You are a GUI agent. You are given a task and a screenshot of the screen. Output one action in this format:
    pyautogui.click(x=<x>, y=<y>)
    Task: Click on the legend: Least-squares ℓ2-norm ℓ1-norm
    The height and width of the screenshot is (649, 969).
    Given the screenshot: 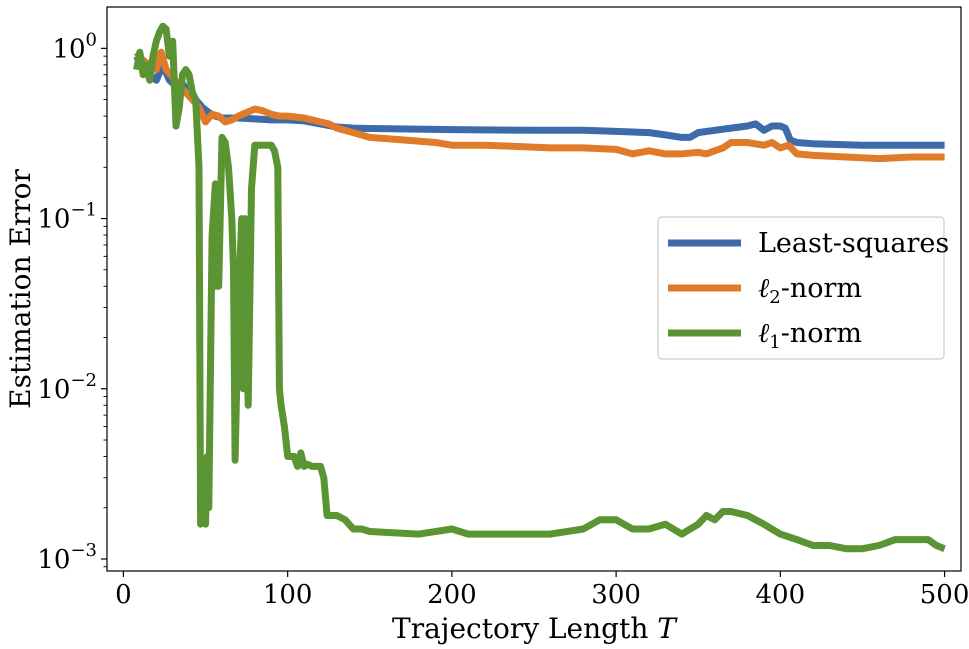 What is the action you would take?
    pyautogui.click(x=803, y=288)
    